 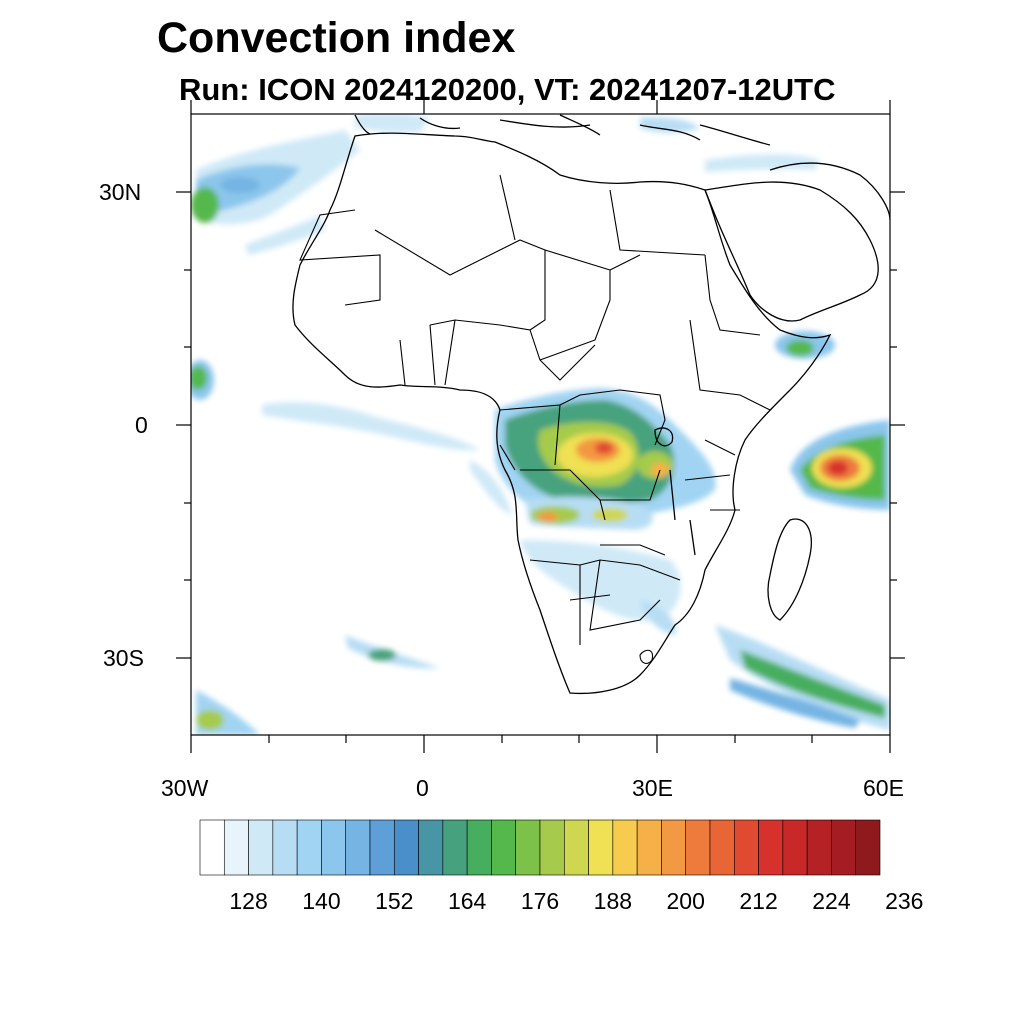 I want to click on colorbar-tick-label: 224, so click(x=831, y=901).